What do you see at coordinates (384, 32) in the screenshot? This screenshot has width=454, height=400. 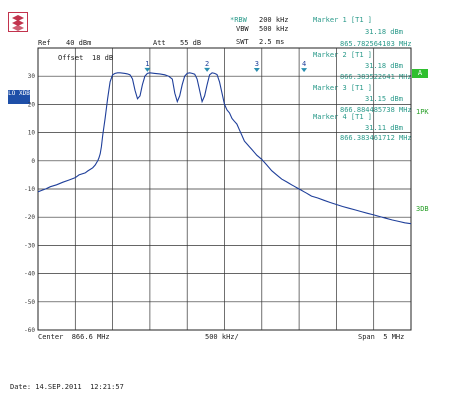 I see `marker-1-level: 31.18 dBm` at bounding box center [384, 32].